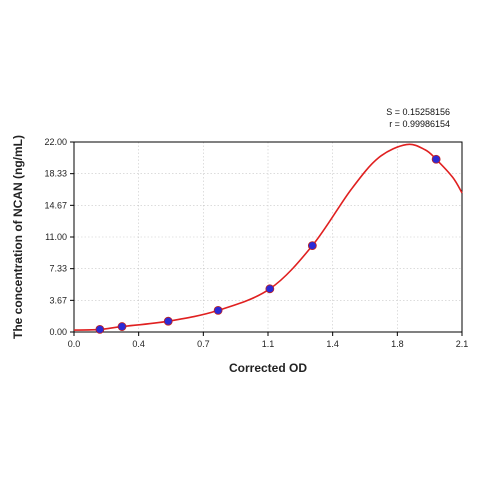  I want to click on x-axis: 0.0 0.4 0.7 1.1 1.4 1.8 2.1, so click(268, 340).